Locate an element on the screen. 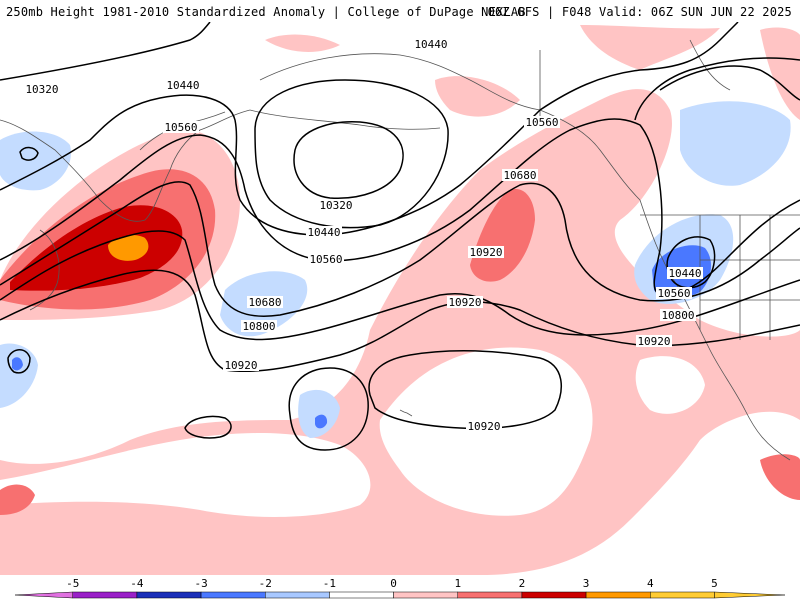  legend-tick-label: -2 is located at coordinates (265, 583).